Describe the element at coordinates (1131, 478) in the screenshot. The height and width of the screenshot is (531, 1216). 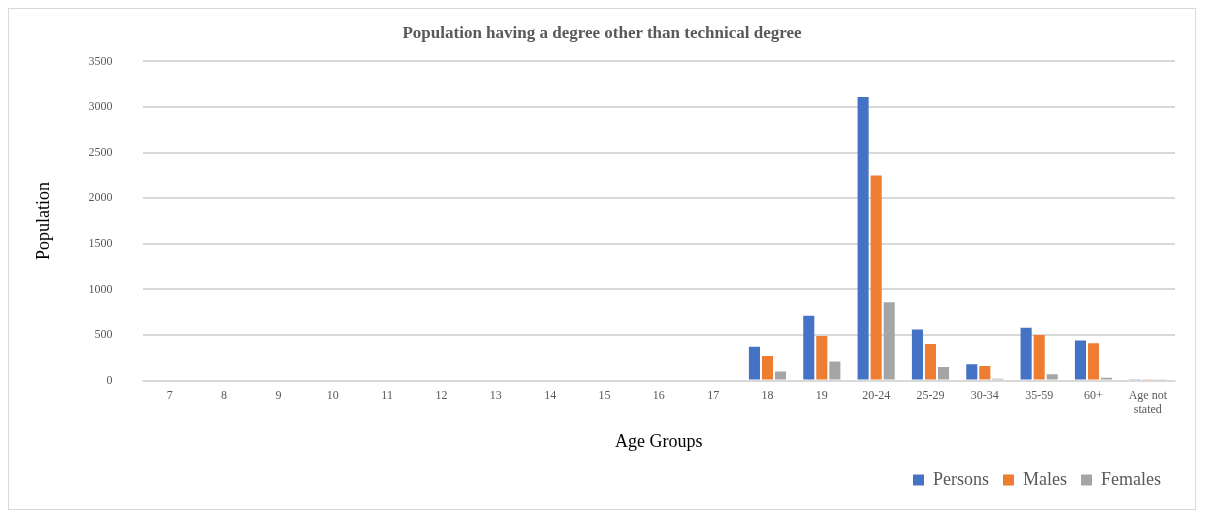
I see `legend-label: Females` at that location.